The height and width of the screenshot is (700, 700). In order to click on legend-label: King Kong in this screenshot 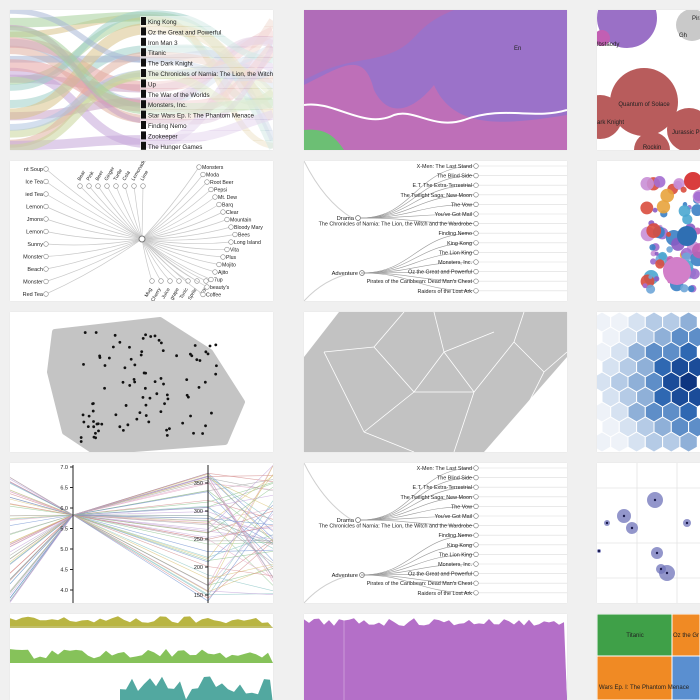, I will do `click(162, 22)`.